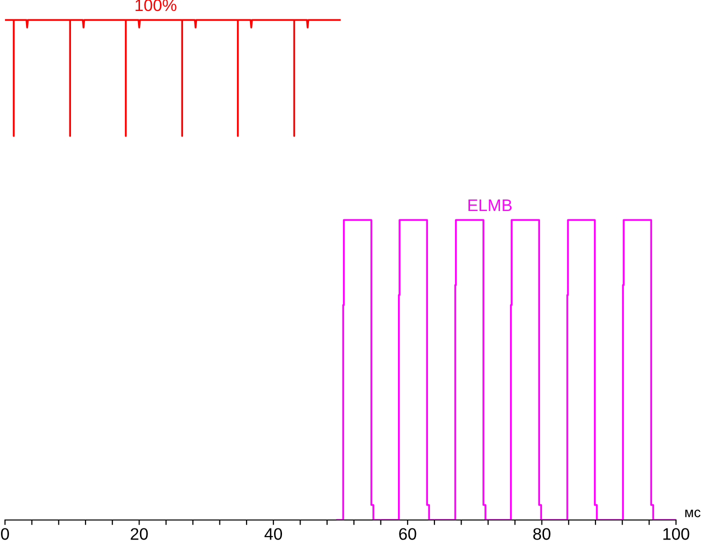 The height and width of the screenshot is (549, 703). Describe the element at coordinates (676, 534) in the screenshot. I see `x-tick-label: 100` at that location.